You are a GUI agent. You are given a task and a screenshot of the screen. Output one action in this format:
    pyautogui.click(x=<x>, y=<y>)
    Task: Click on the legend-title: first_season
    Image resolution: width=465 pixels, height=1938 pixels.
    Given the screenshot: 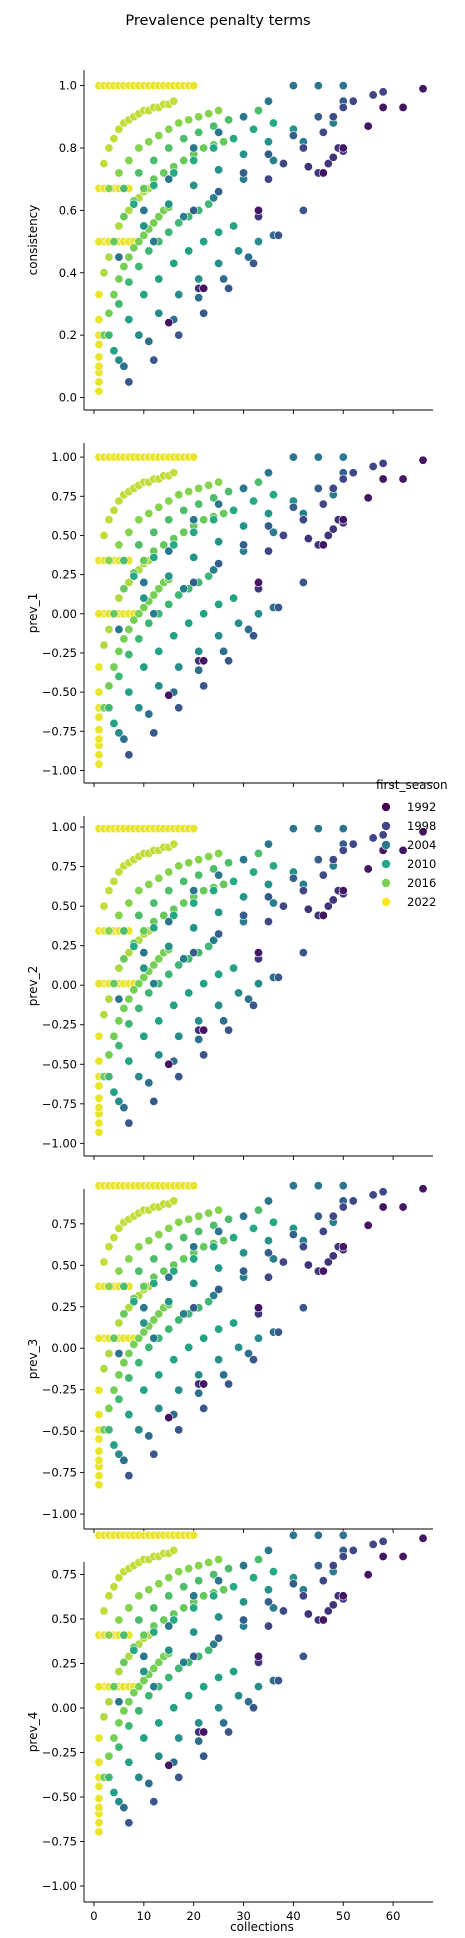 What is the action you would take?
    pyautogui.click(x=412, y=785)
    